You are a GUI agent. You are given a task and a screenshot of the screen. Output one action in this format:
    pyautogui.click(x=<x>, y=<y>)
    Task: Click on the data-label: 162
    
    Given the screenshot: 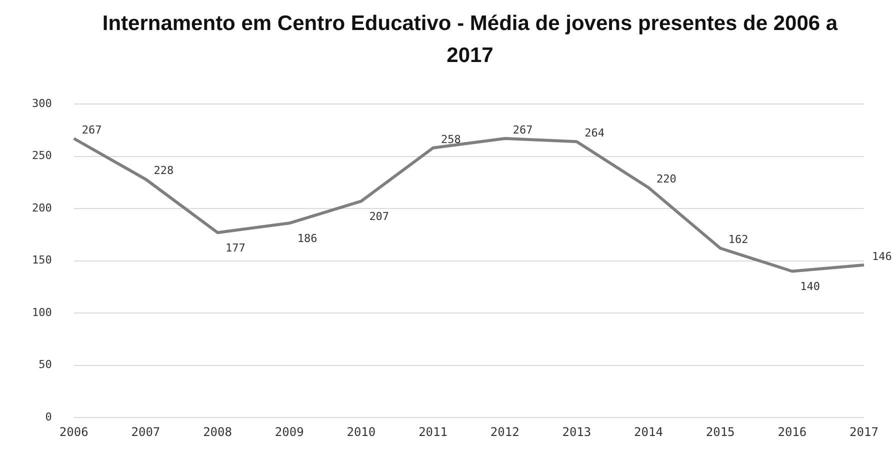 What is the action you would take?
    pyautogui.click(x=738, y=239)
    